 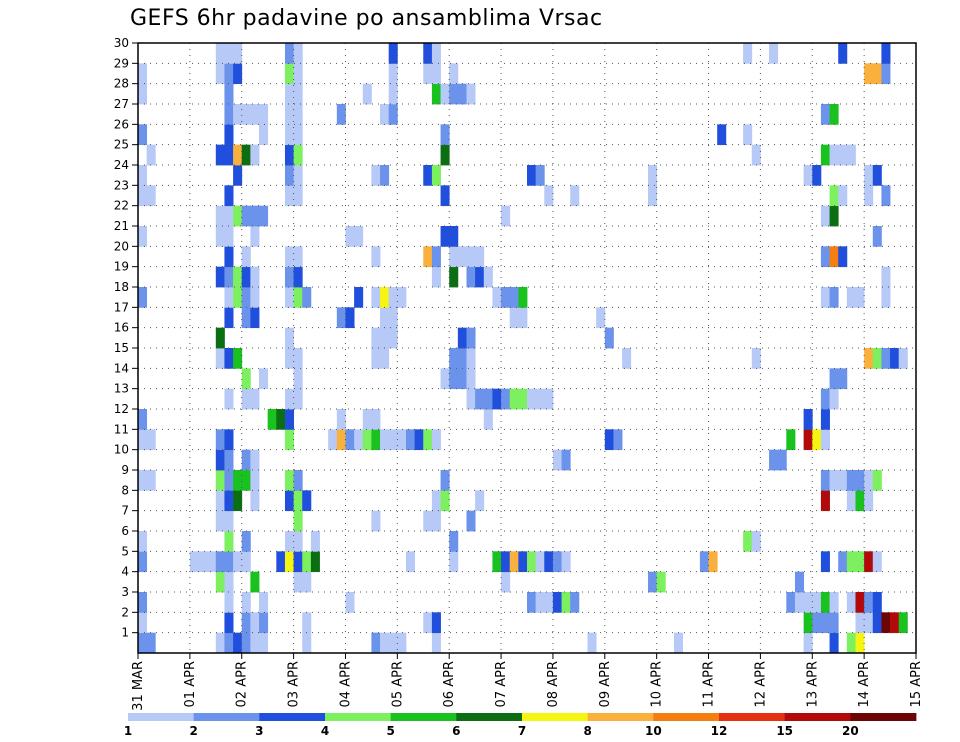 What do you see at coordinates (125, 511) in the screenshot?
I see `y-tick-label: 7` at bounding box center [125, 511].